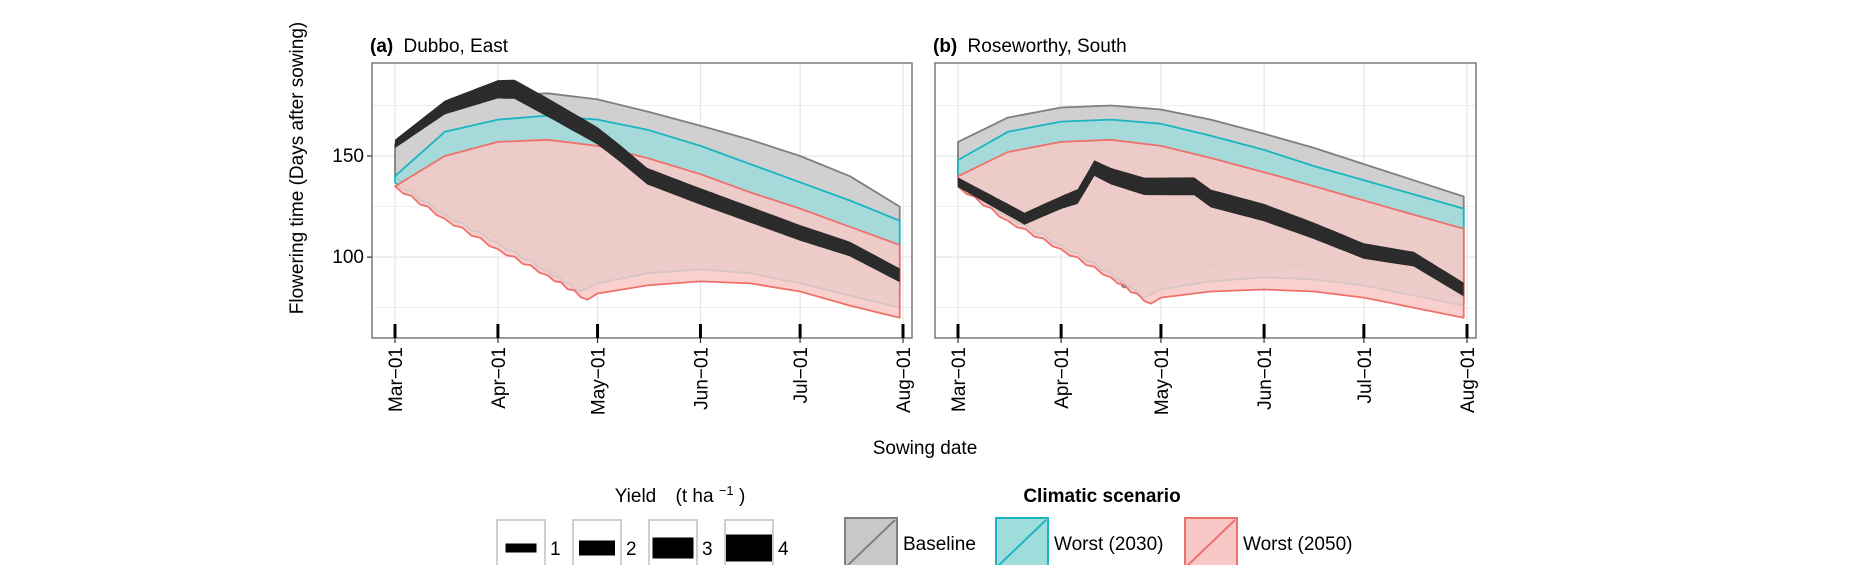 The width and height of the screenshot is (1849, 565). I want to click on legend-yield-label: 1, so click(555, 549).